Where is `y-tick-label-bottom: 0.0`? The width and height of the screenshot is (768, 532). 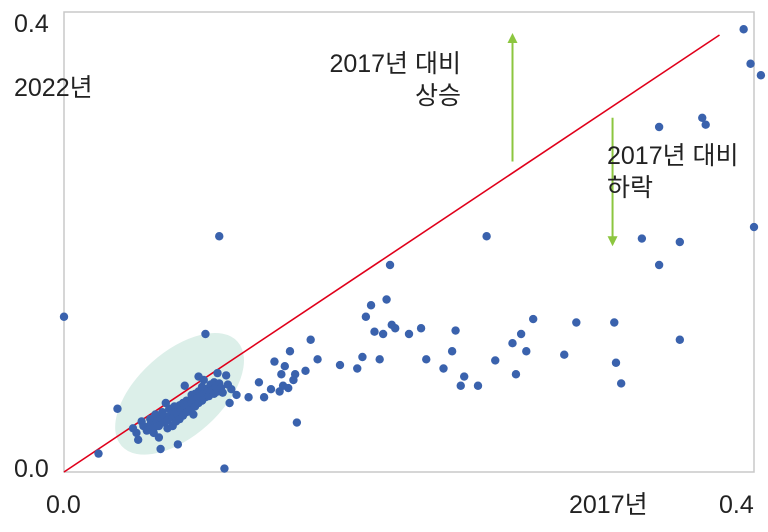
y-tick-label-bottom: 0.0 is located at coordinates (31, 469).